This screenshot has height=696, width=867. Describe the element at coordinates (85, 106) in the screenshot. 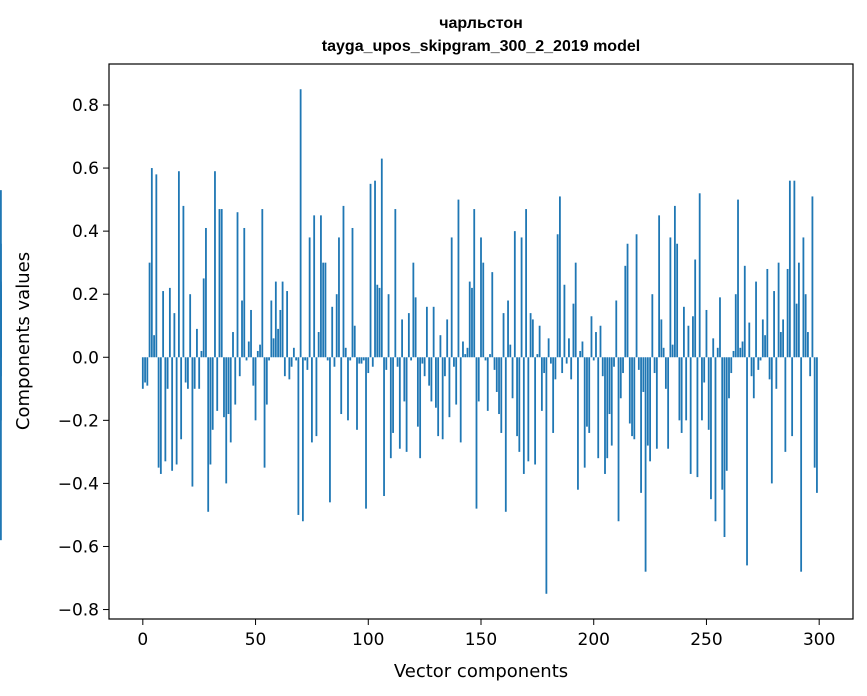

I see `y-tick-label: 0.8` at that location.